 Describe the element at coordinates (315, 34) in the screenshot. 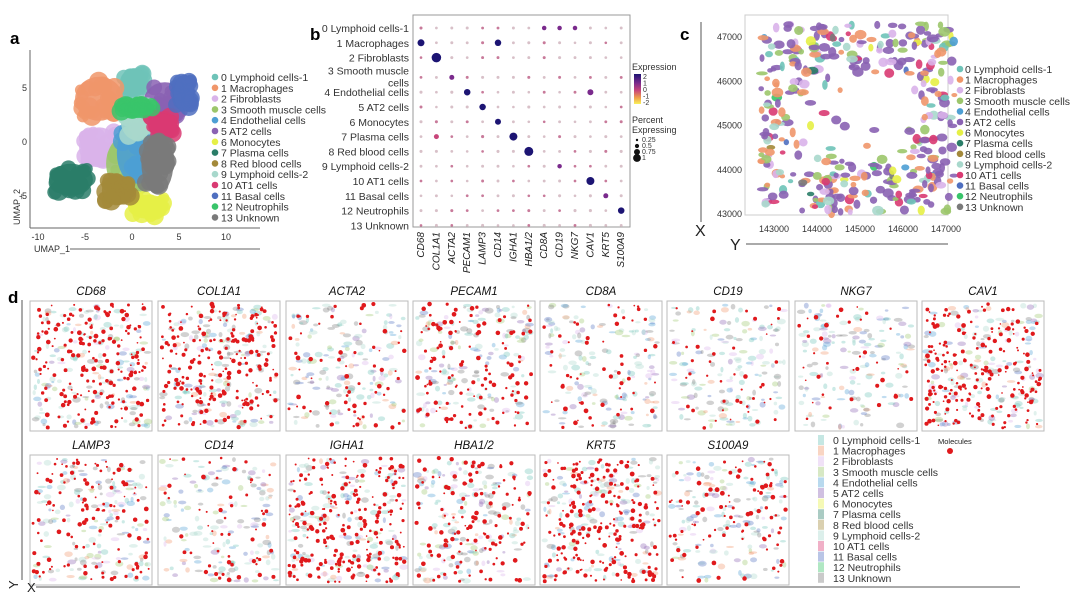

I see `panel-label-b: b` at that location.